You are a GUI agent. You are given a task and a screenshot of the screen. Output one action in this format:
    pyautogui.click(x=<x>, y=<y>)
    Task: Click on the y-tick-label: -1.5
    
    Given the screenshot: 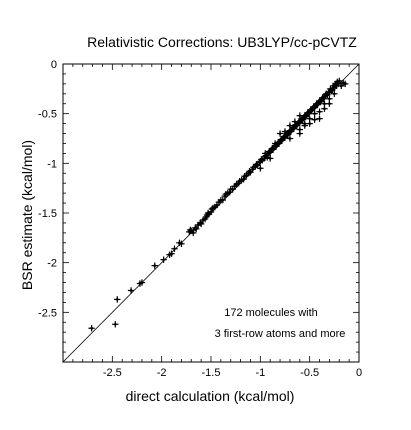 What is the action you would take?
    pyautogui.click(x=47, y=214)
    